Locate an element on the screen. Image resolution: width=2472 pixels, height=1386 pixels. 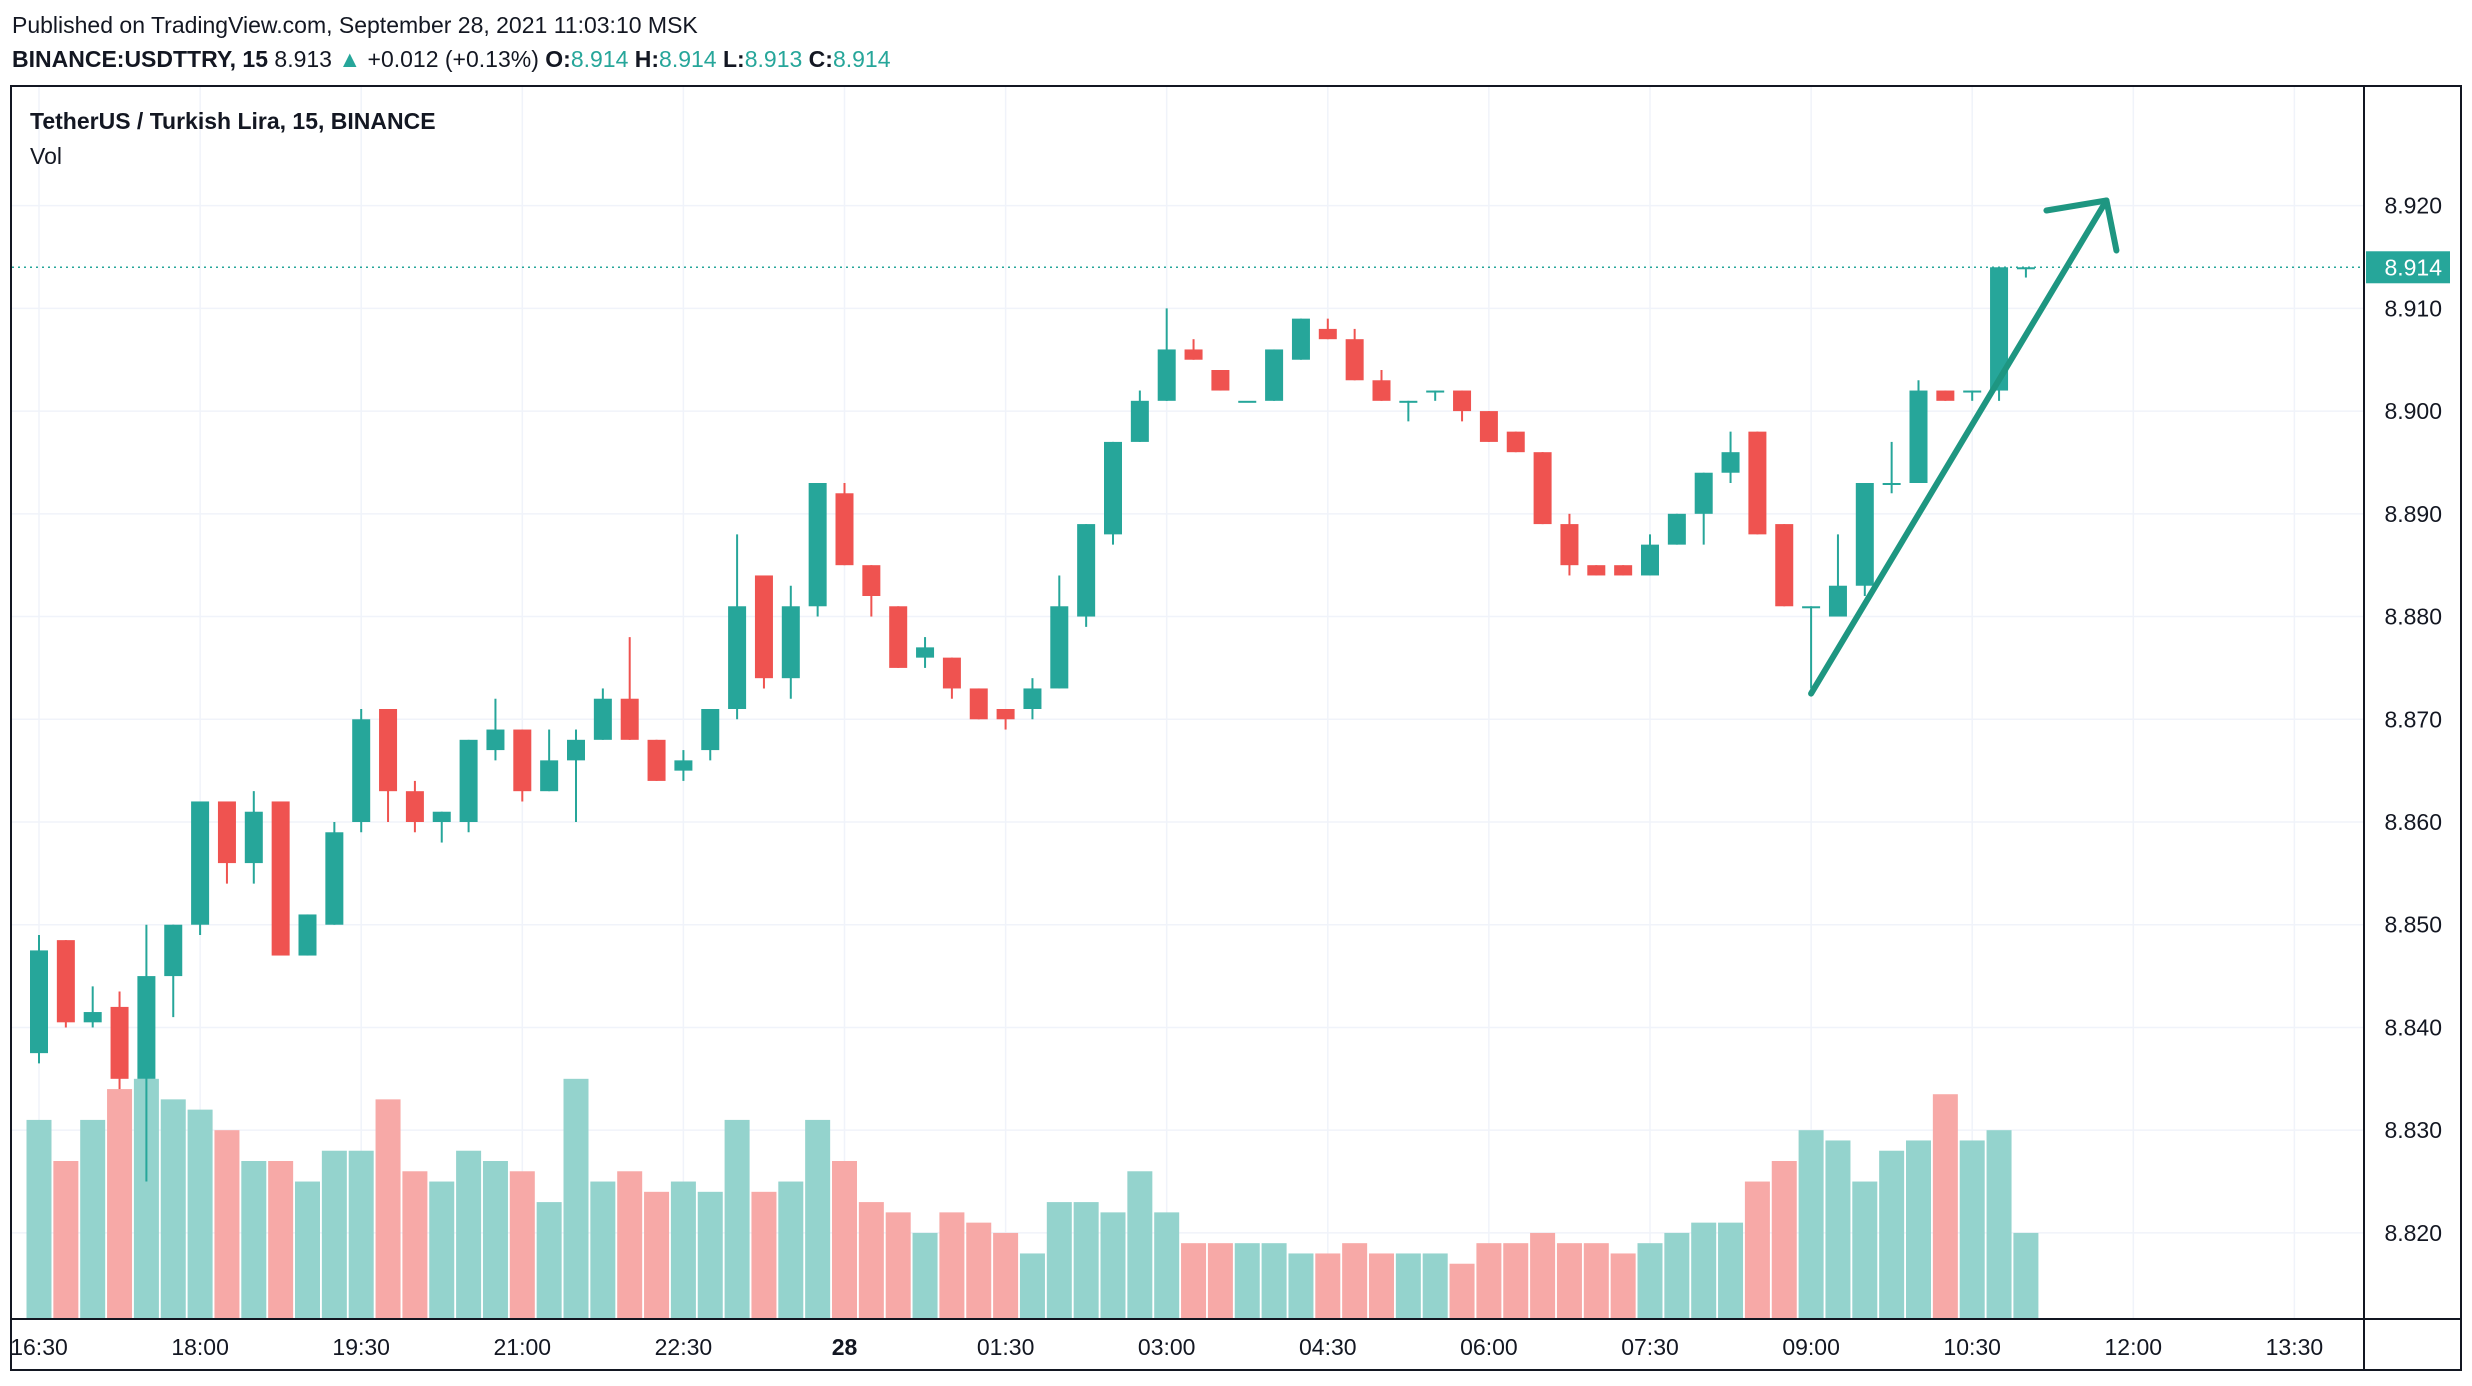
time-tick-label: 22:30 is located at coordinates (684, 1347).